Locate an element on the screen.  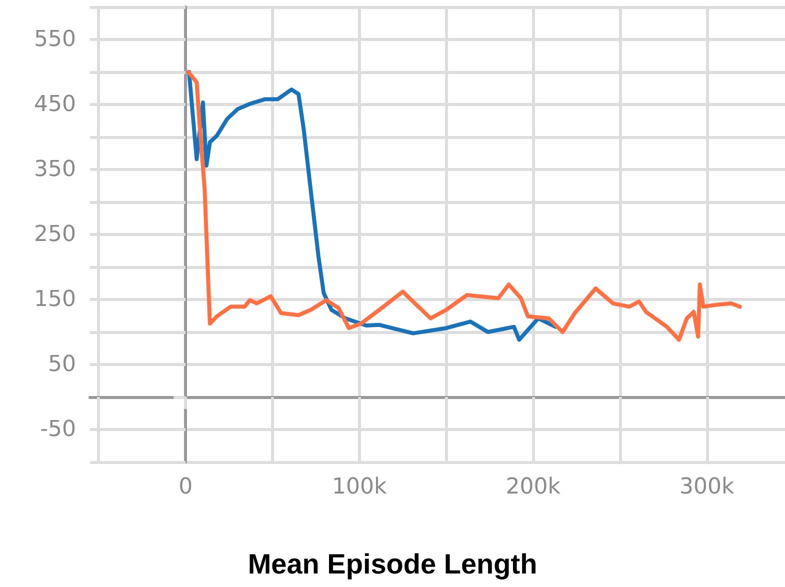
x-tick-label: 0 is located at coordinates (185, 487).